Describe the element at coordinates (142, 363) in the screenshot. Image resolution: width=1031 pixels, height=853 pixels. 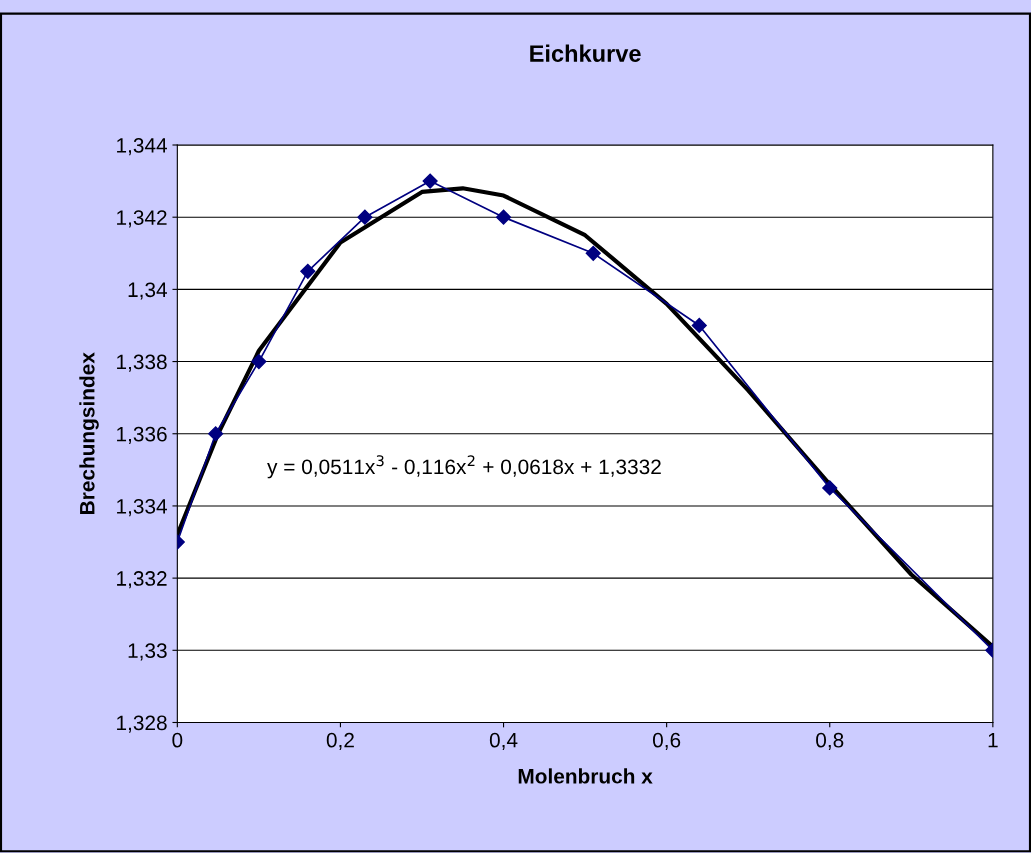
I see `y-tick-label: 1,338` at that location.